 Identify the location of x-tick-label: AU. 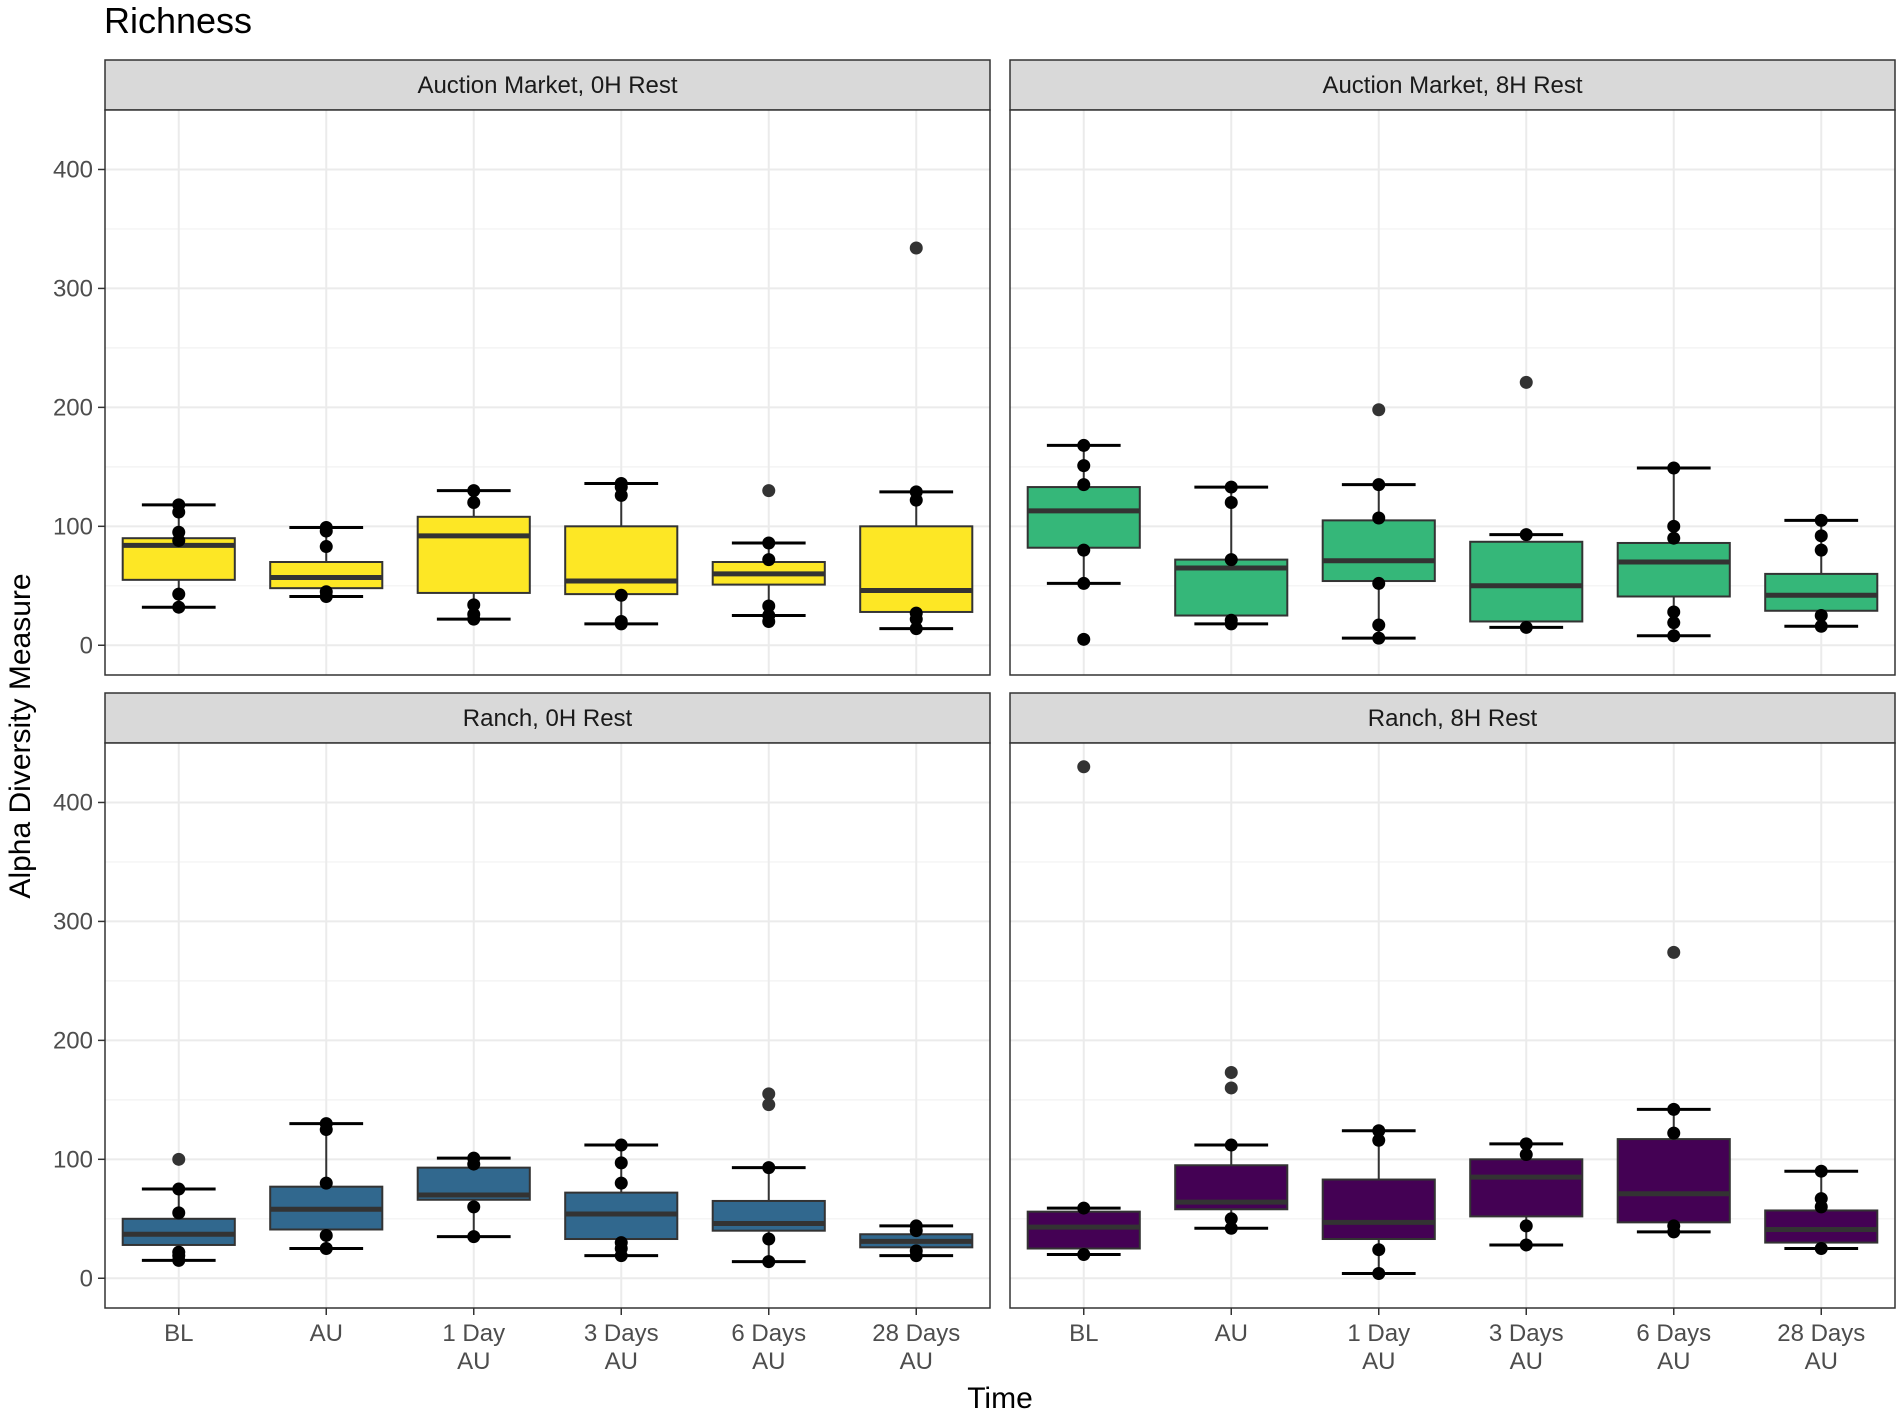
(1231, 1333).